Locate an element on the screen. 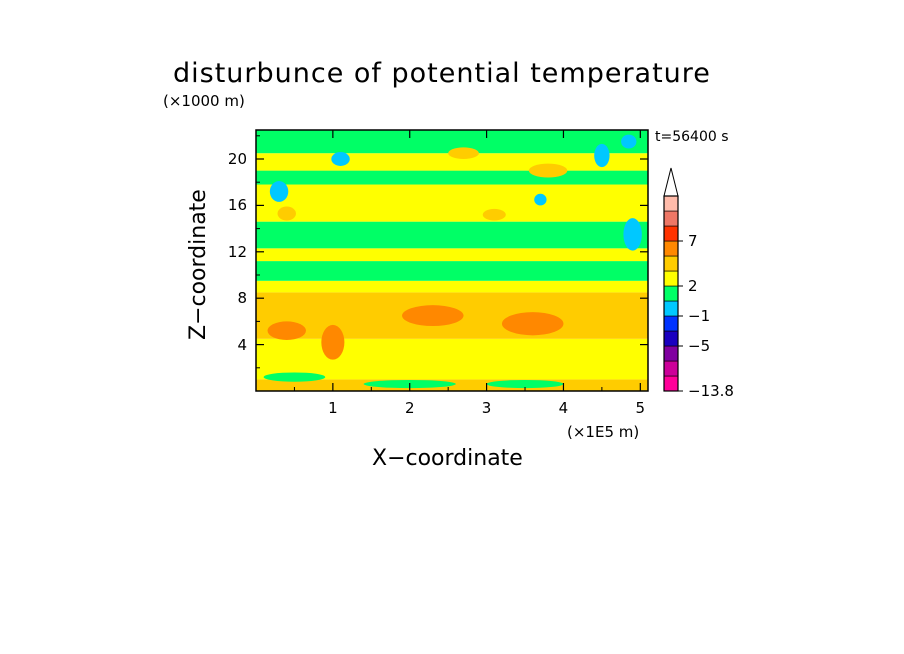 The image size is (904, 654). y-tick-label-3: 16 is located at coordinates (237, 205).